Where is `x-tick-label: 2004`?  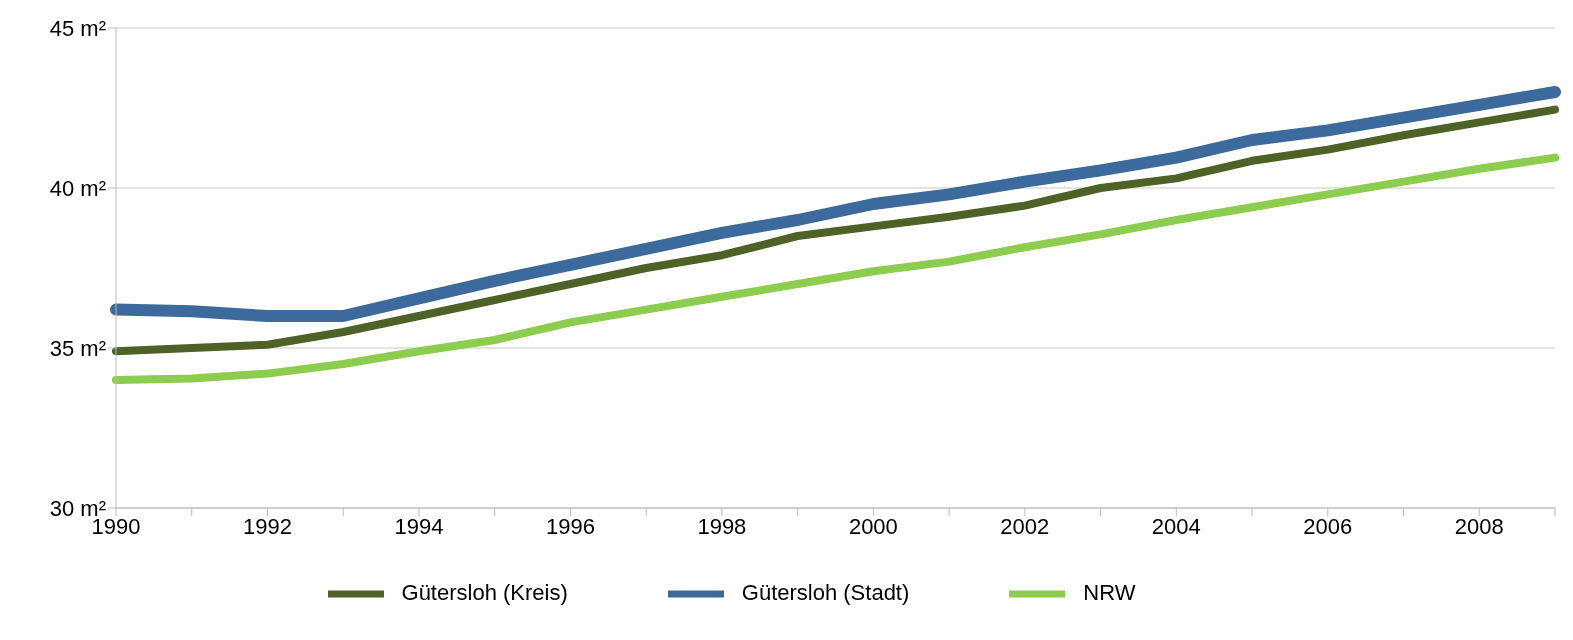 x-tick-label: 2004 is located at coordinates (1176, 526).